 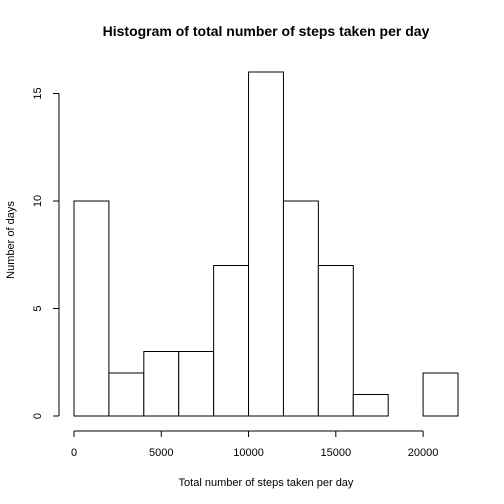 I want to click on y-tick-label: 5, so click(x=38, y=308).